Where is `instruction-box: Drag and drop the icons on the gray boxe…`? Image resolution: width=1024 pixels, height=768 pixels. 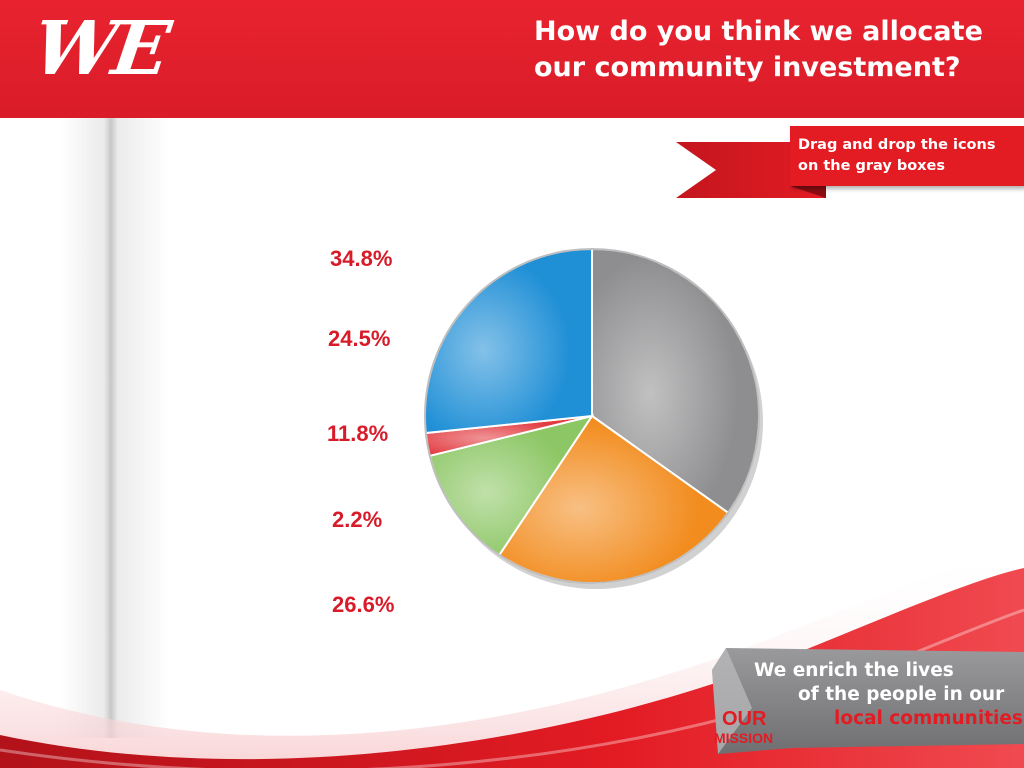 instruction-box: Drag and drop the icons on the gray boxe… is located at coordinates (907, 156).